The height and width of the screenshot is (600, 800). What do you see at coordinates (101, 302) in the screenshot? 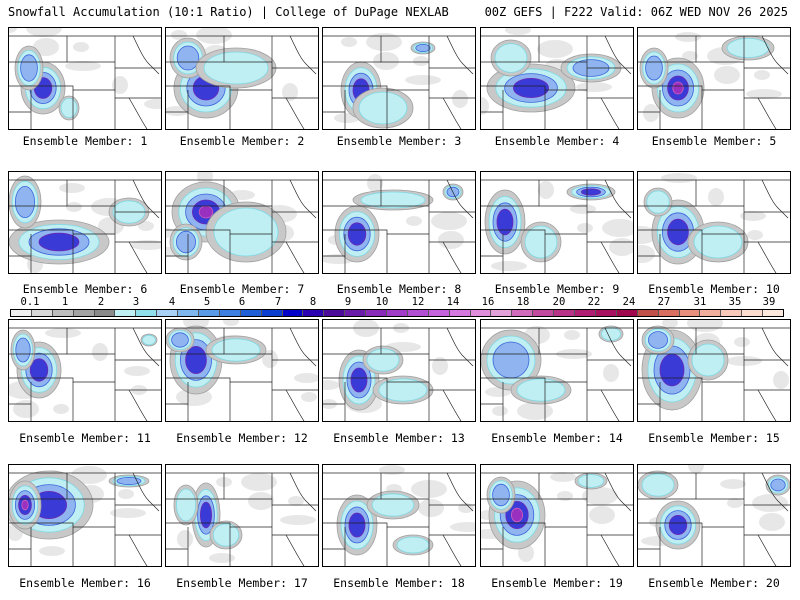
I see `colorbar-tick-label: 2` at bounding box center [101, 302].